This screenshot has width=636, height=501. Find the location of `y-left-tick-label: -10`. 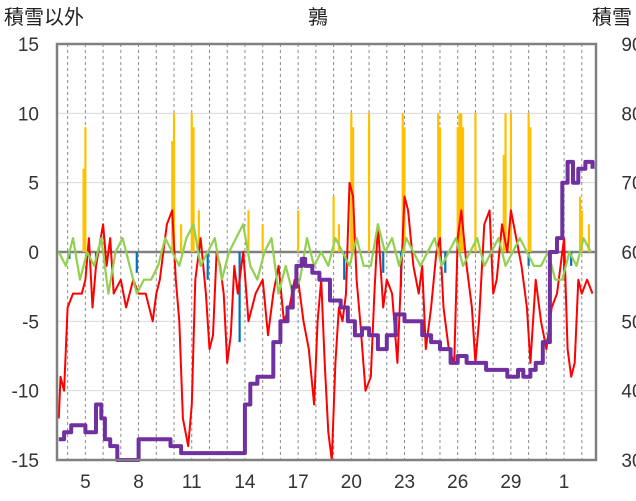

y-left-tick-label: -10 is located at coordinates (25, 392).